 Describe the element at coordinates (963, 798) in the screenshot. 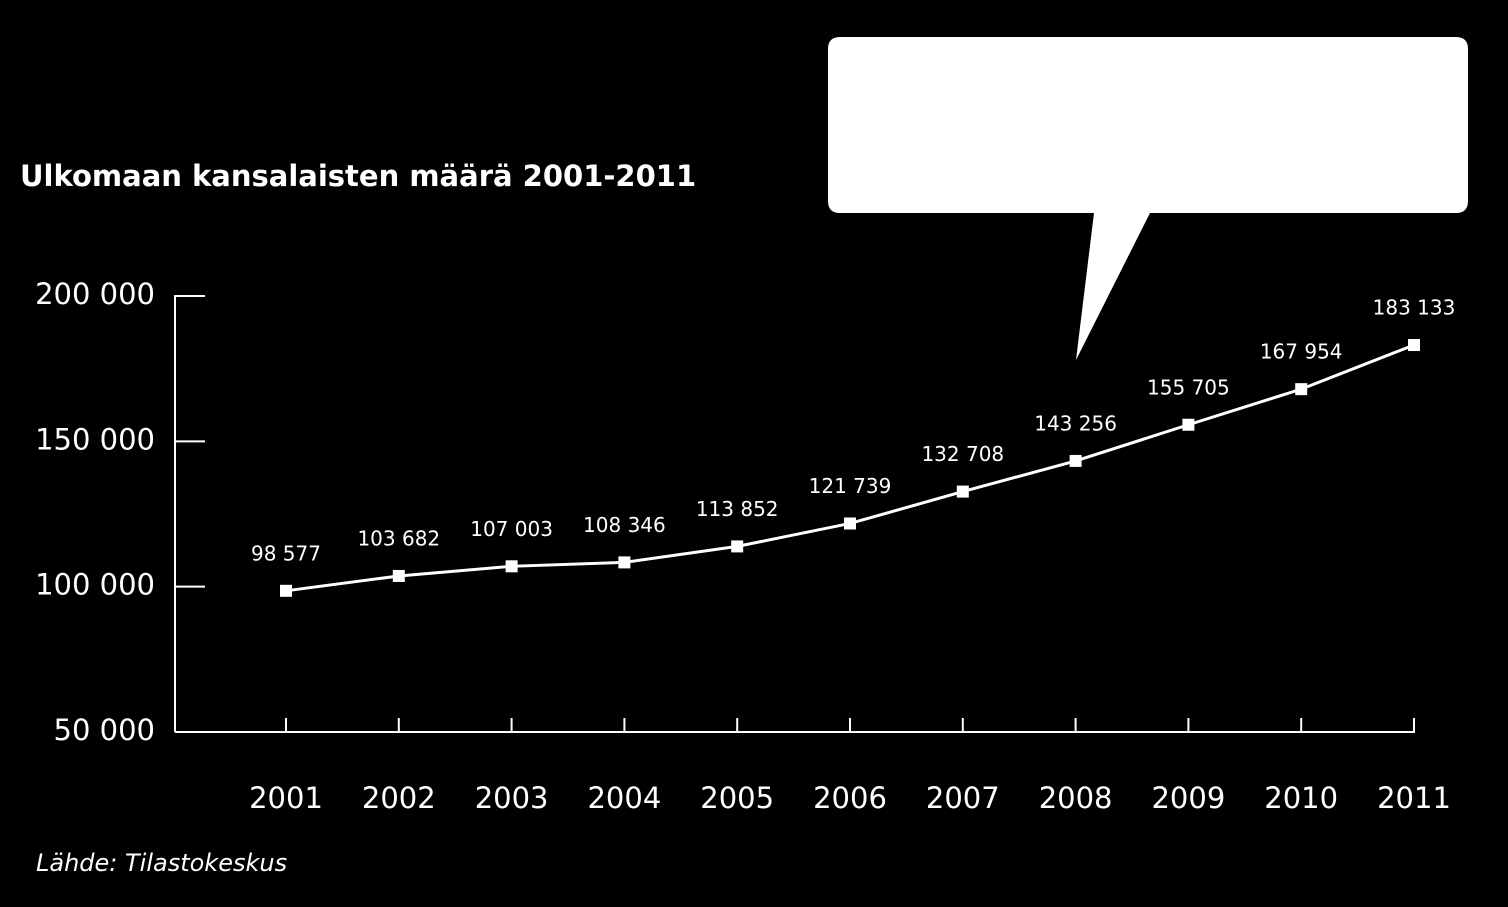

I see `x-tick-label: 2007` at that location.